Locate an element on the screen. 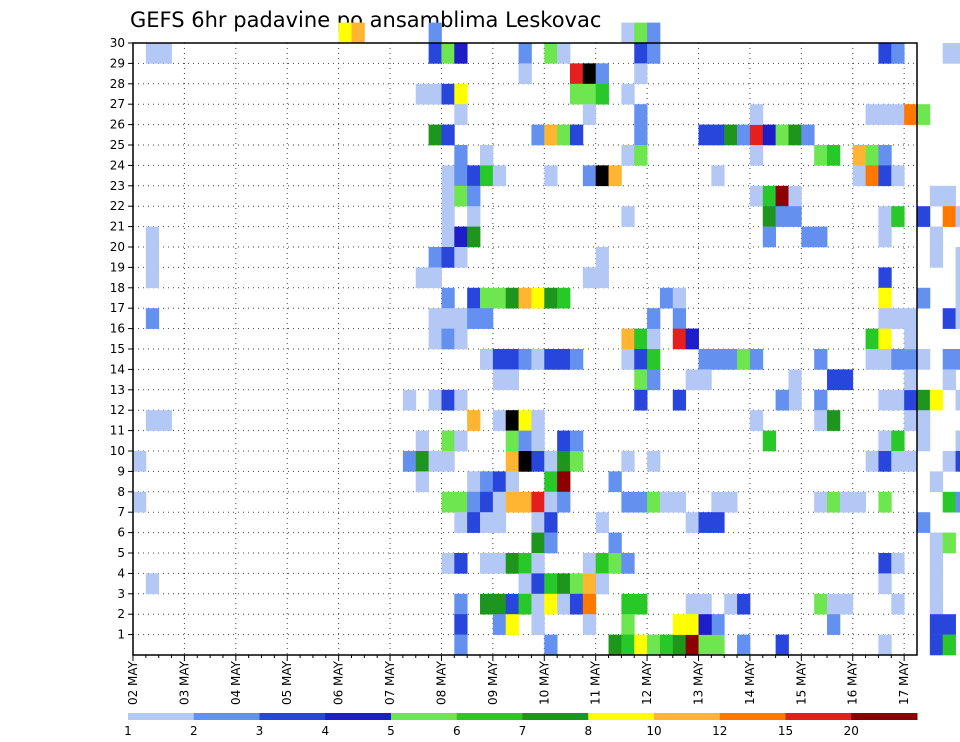 The image size is (960, 742). y-tick-label: 4 is located at coordinates (121, 573).